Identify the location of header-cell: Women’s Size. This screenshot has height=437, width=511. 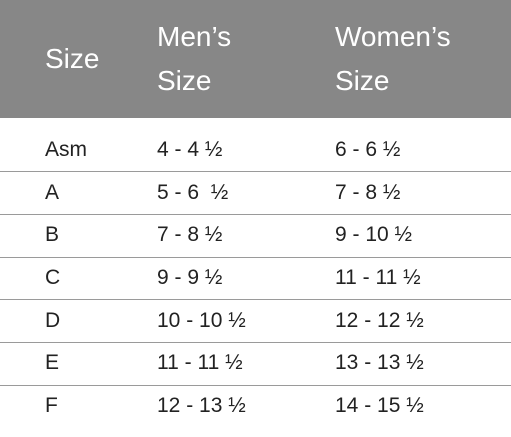
(393, 59).